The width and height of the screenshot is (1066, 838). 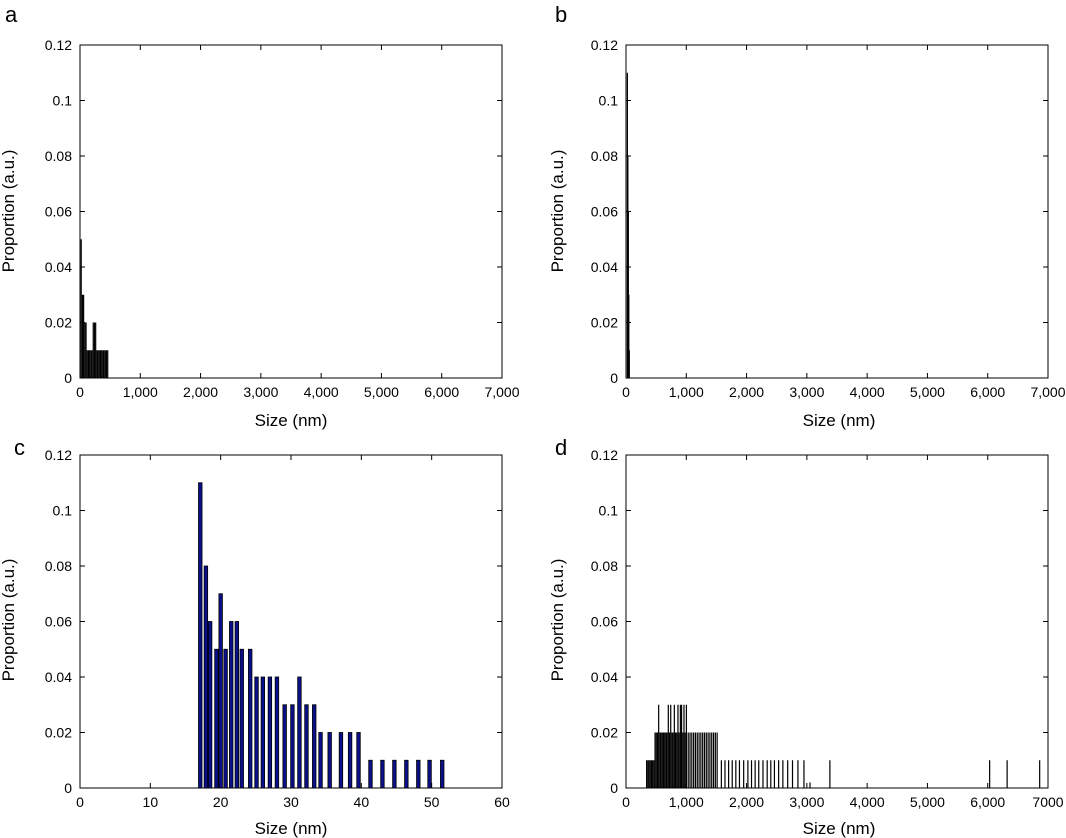 I want to click on y-tick-label: 0, so click(x=68, y=378).